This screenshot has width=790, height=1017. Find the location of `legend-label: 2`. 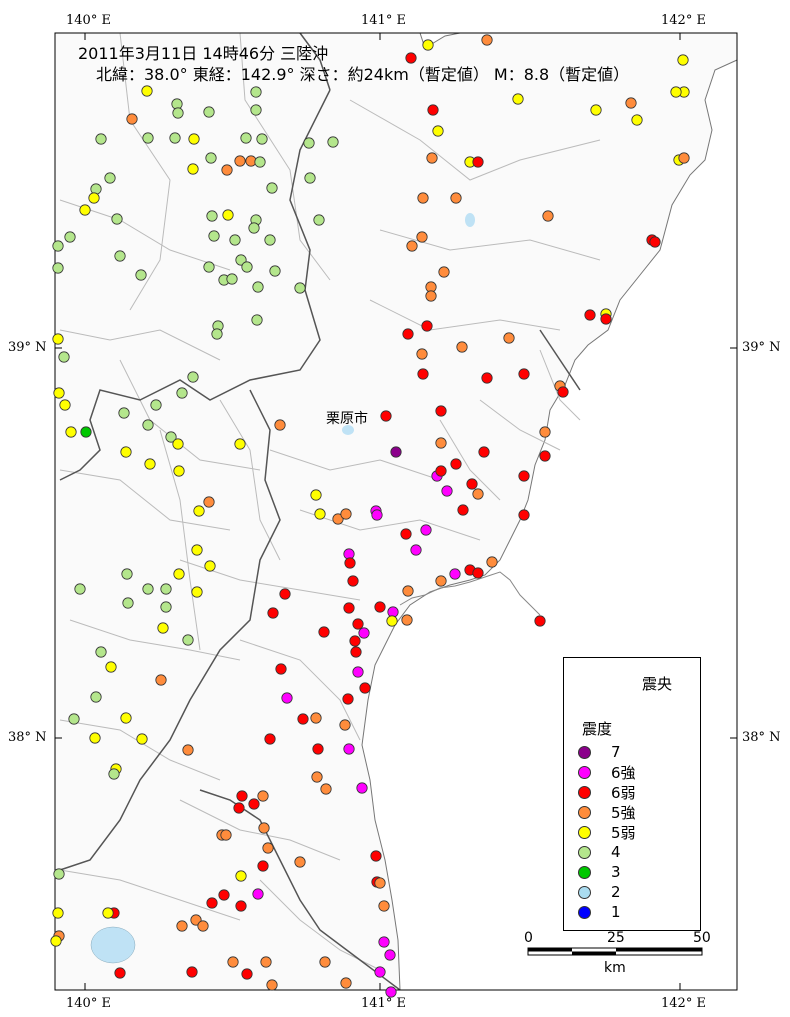

legend-label: 2 is located at coordinates (616, 892).